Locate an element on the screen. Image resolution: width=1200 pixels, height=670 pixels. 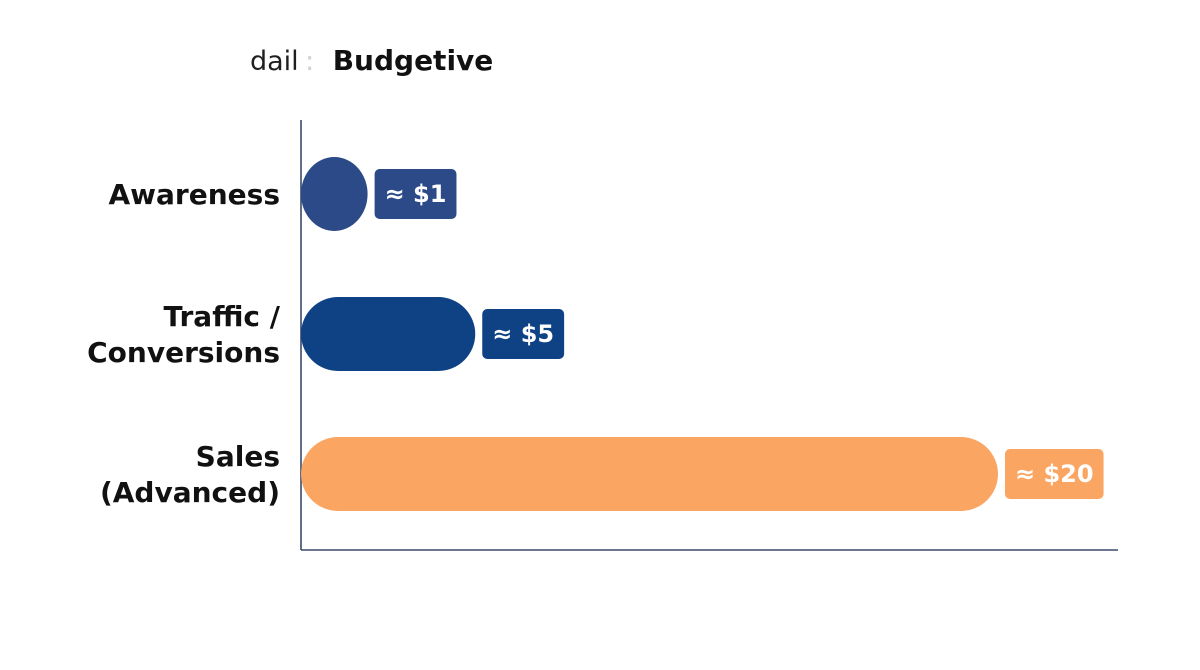
category-label: Awareness is located at coordinates (195, 194).